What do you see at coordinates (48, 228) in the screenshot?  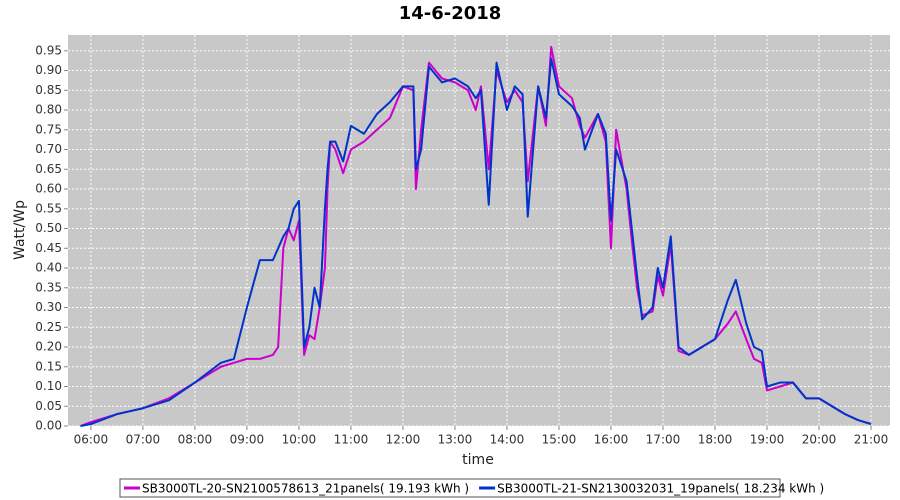 I see `y-tick-label: 0.50` at bounding box center [48, 228].